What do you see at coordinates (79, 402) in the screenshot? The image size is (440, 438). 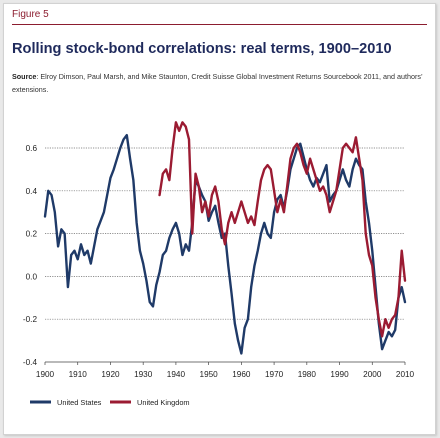 I see `legend-label: United States` at bounding box center [79, 402].